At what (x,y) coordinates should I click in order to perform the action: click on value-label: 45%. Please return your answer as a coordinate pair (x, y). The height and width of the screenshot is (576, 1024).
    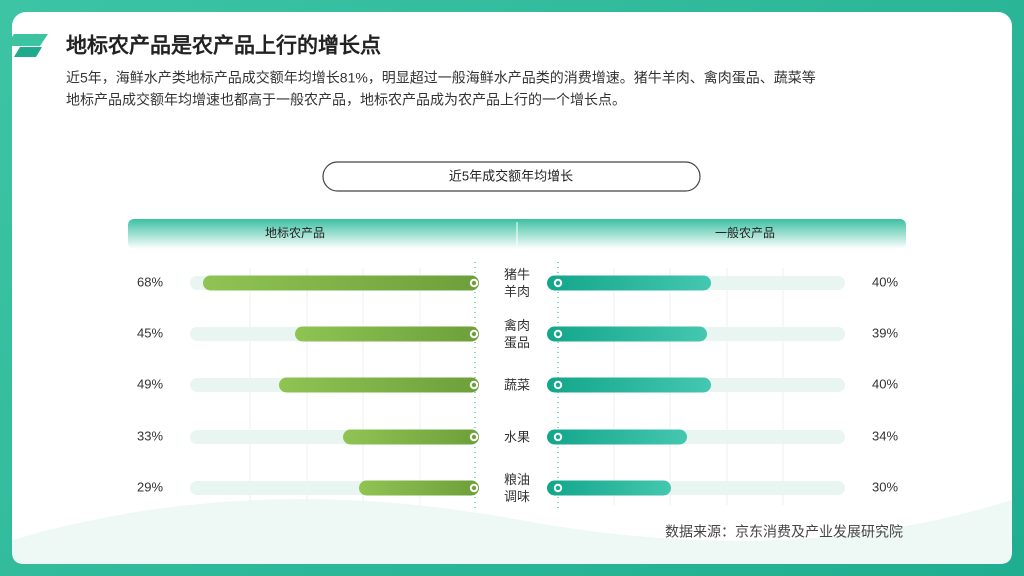
    Looking at the image, I should click on (150, 332).